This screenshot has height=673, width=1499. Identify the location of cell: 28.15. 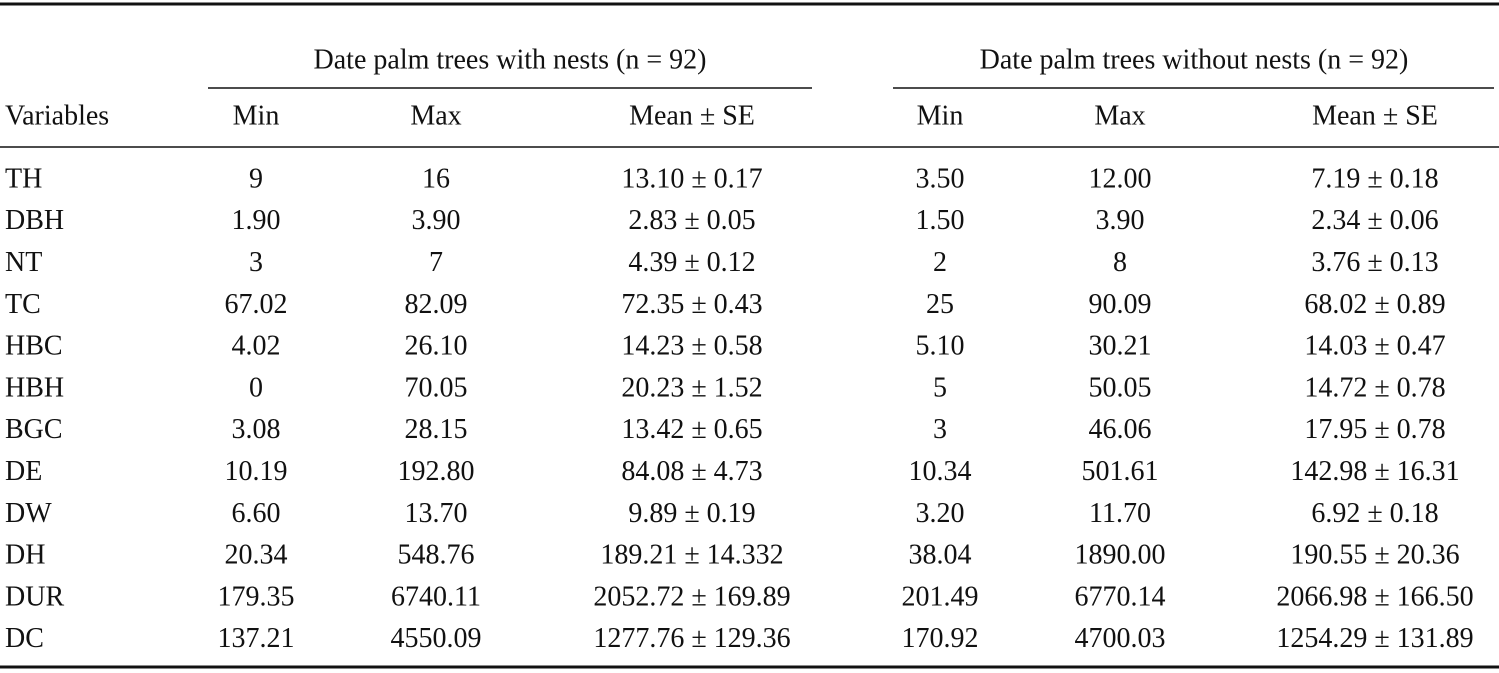
(436, 429).